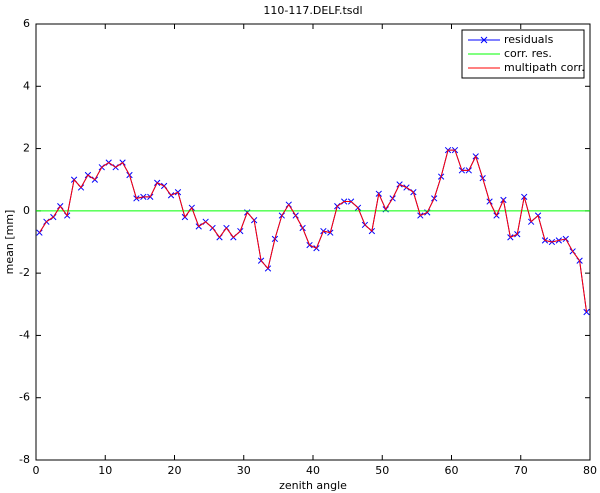 This screenshot has width=600, height=493. What do you see at coordinates (26, 210) in the screenshot?
I see `y-tick-label: 0` at bounding box center [26, 210].